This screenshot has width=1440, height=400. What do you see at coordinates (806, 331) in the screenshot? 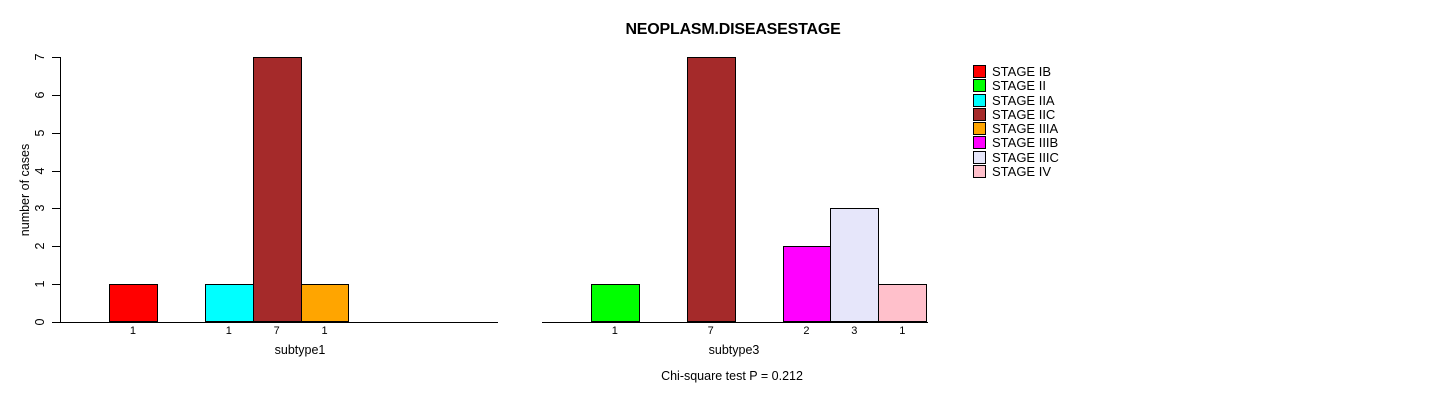
I see `bar-value-label: 2` at bounding box center [806, 331].